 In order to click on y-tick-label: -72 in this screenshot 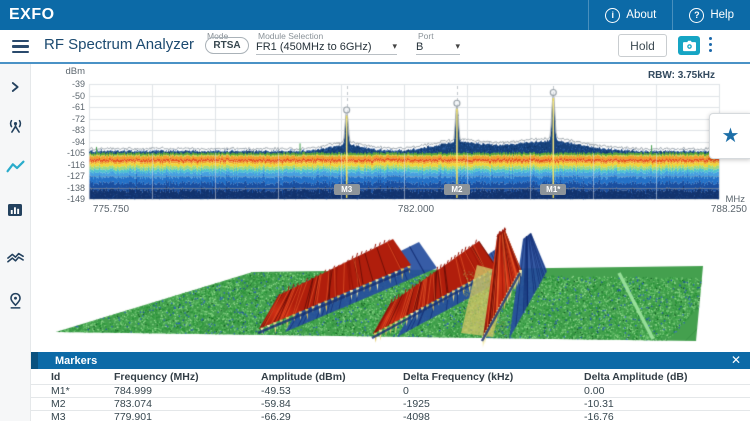, I will do `click(78, 118)`.